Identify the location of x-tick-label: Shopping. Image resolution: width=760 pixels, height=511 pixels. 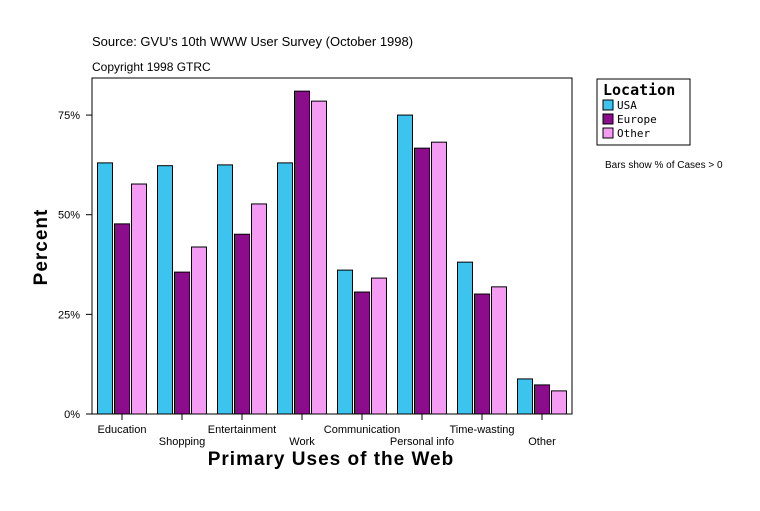
(182, 442).